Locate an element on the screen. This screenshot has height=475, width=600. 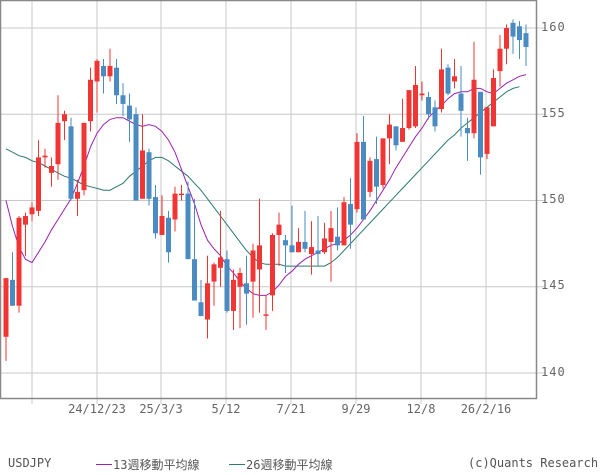
ma13-line-swatch is located at coordinates (104, 464).